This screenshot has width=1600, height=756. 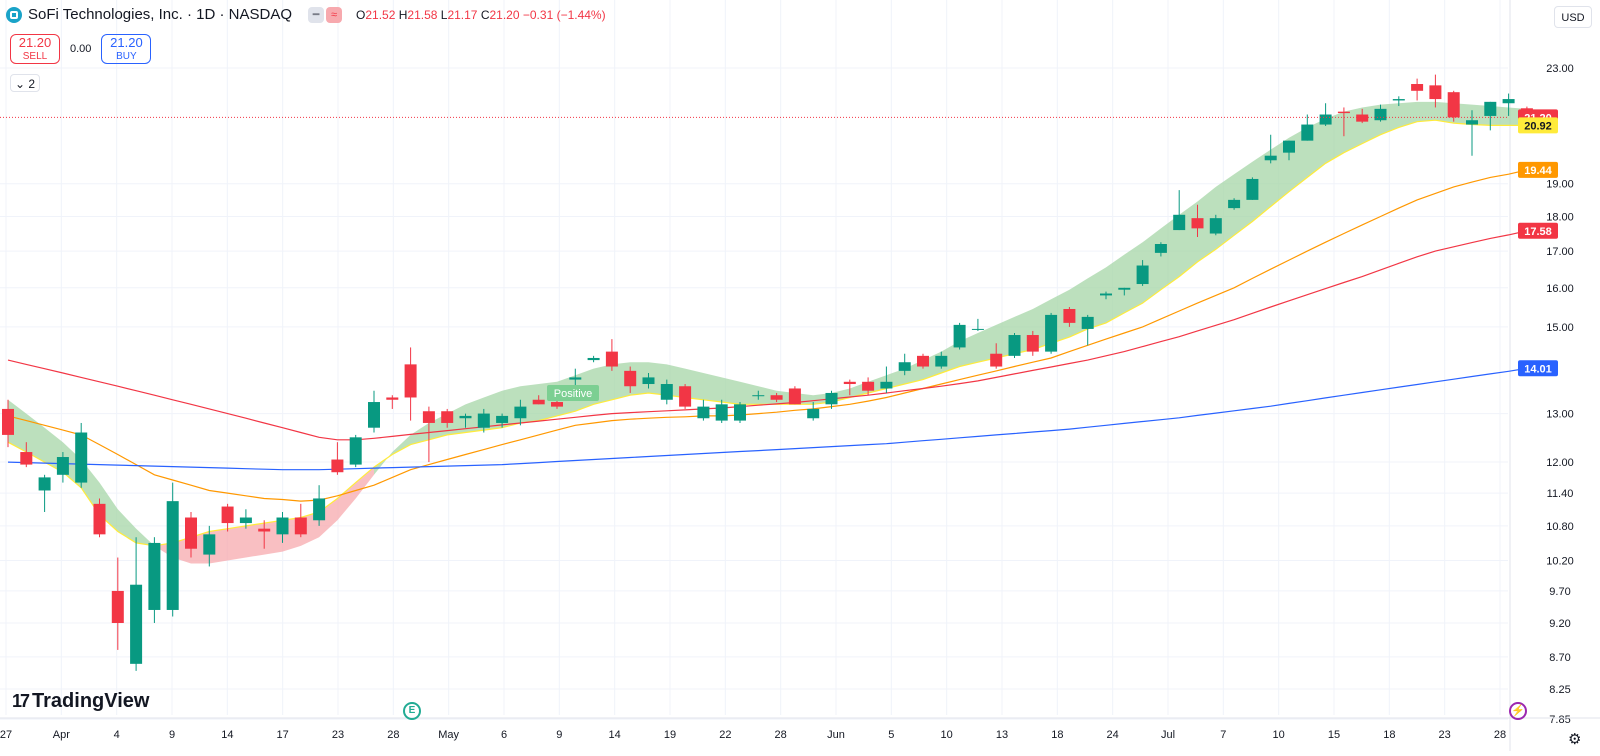 I want to click on x-tick-label: 19, so click(x=670, y=735).